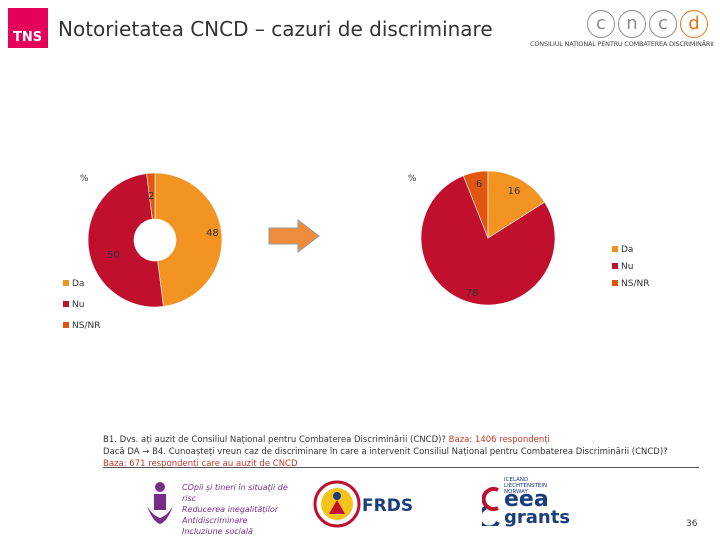 This screenshot has width=720, height=540. What do you see at coordinates (235, 493) in the screenshot?
I see `logo1-line: COpii și tineri în situații de risc` at bounding box center [235, 493].